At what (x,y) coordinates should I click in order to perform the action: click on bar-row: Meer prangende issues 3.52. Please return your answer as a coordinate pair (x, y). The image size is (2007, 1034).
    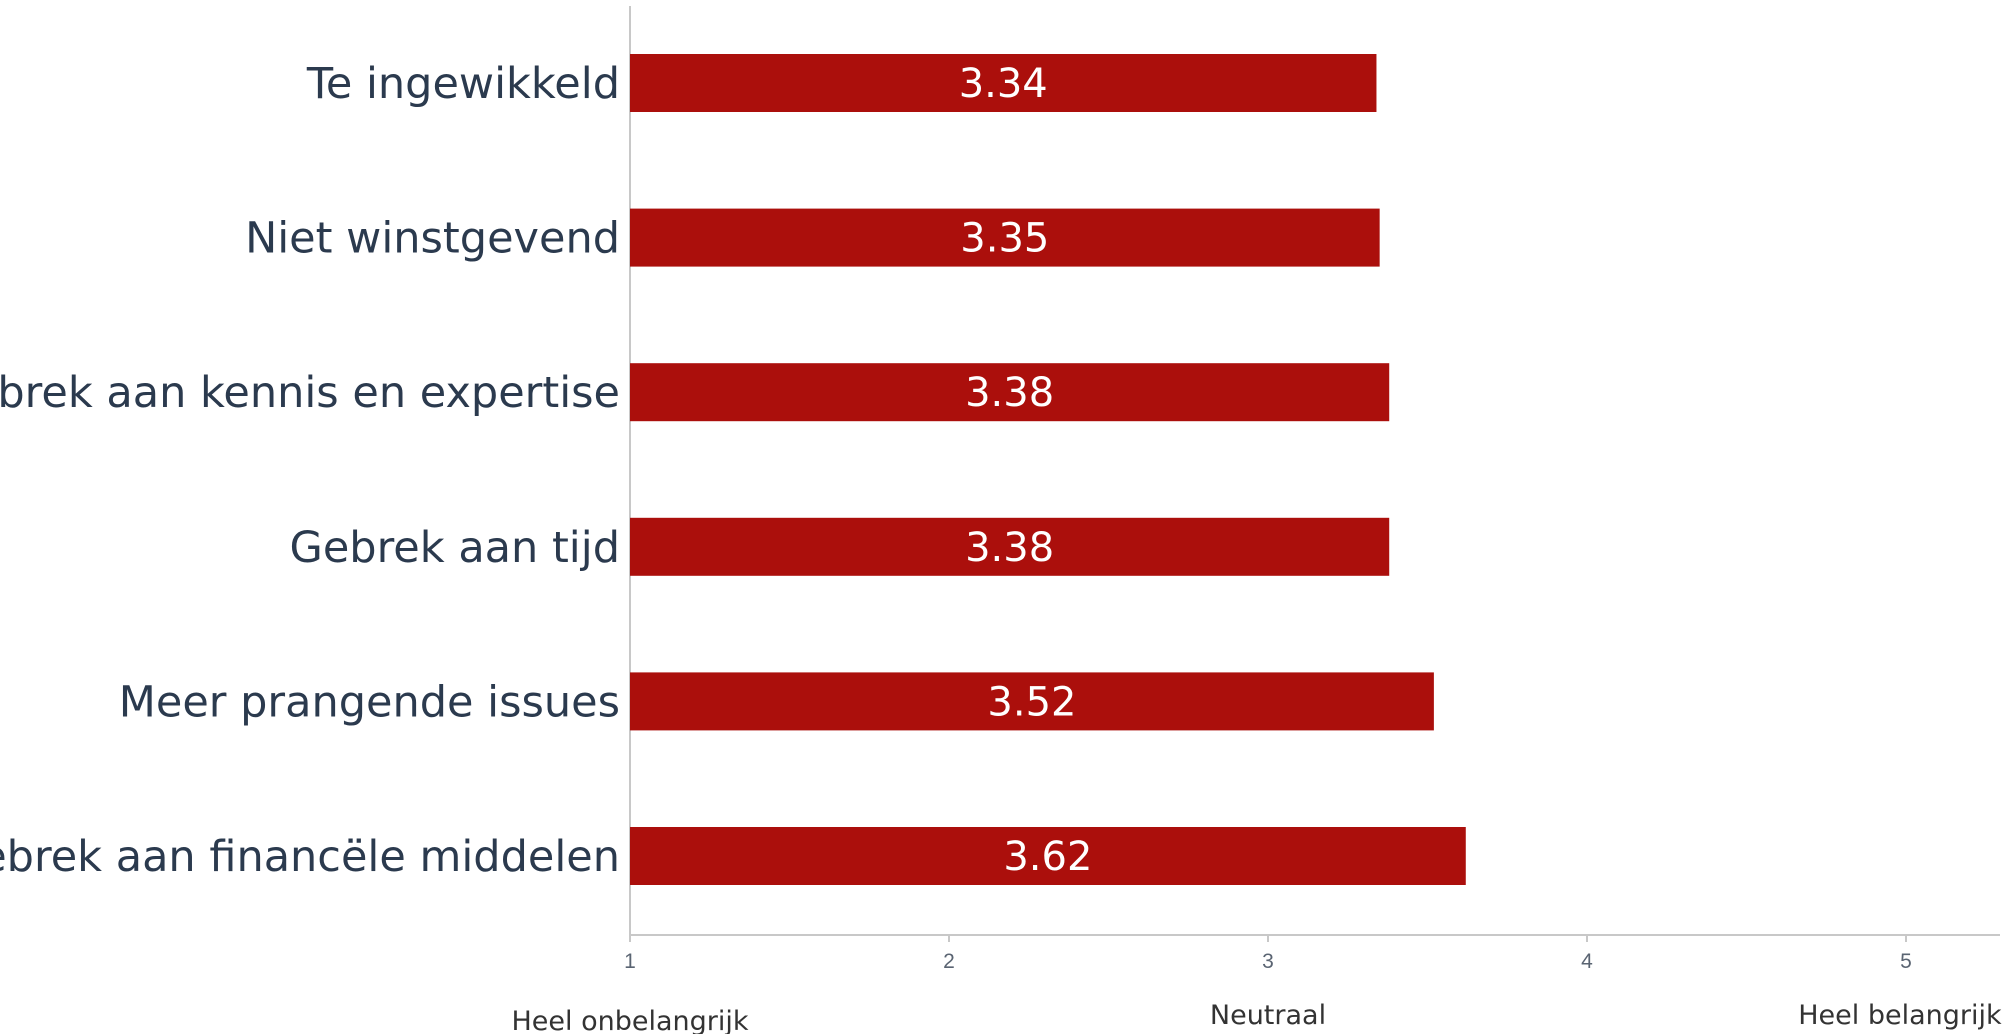
    Looking at the image, I should click on (776, 701).